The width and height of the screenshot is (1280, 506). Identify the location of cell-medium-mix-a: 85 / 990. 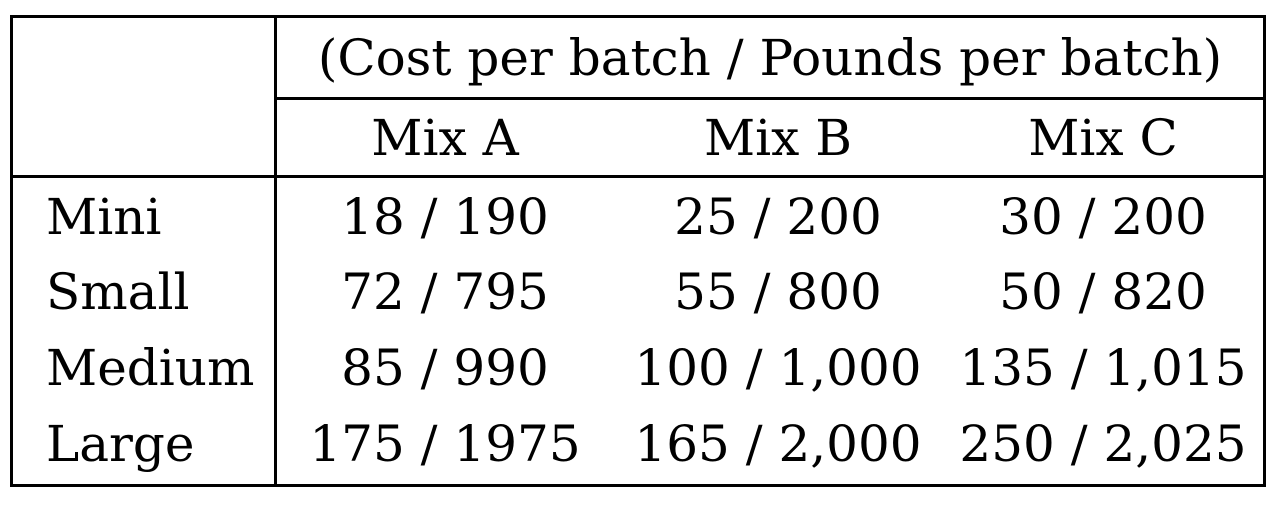
(445, 368).